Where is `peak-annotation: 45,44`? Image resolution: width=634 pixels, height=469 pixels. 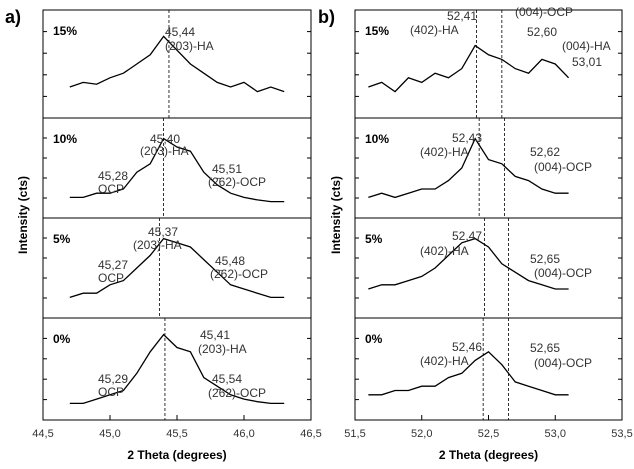 peak-annotation: 45,44 is located at coordinates (180, 32).